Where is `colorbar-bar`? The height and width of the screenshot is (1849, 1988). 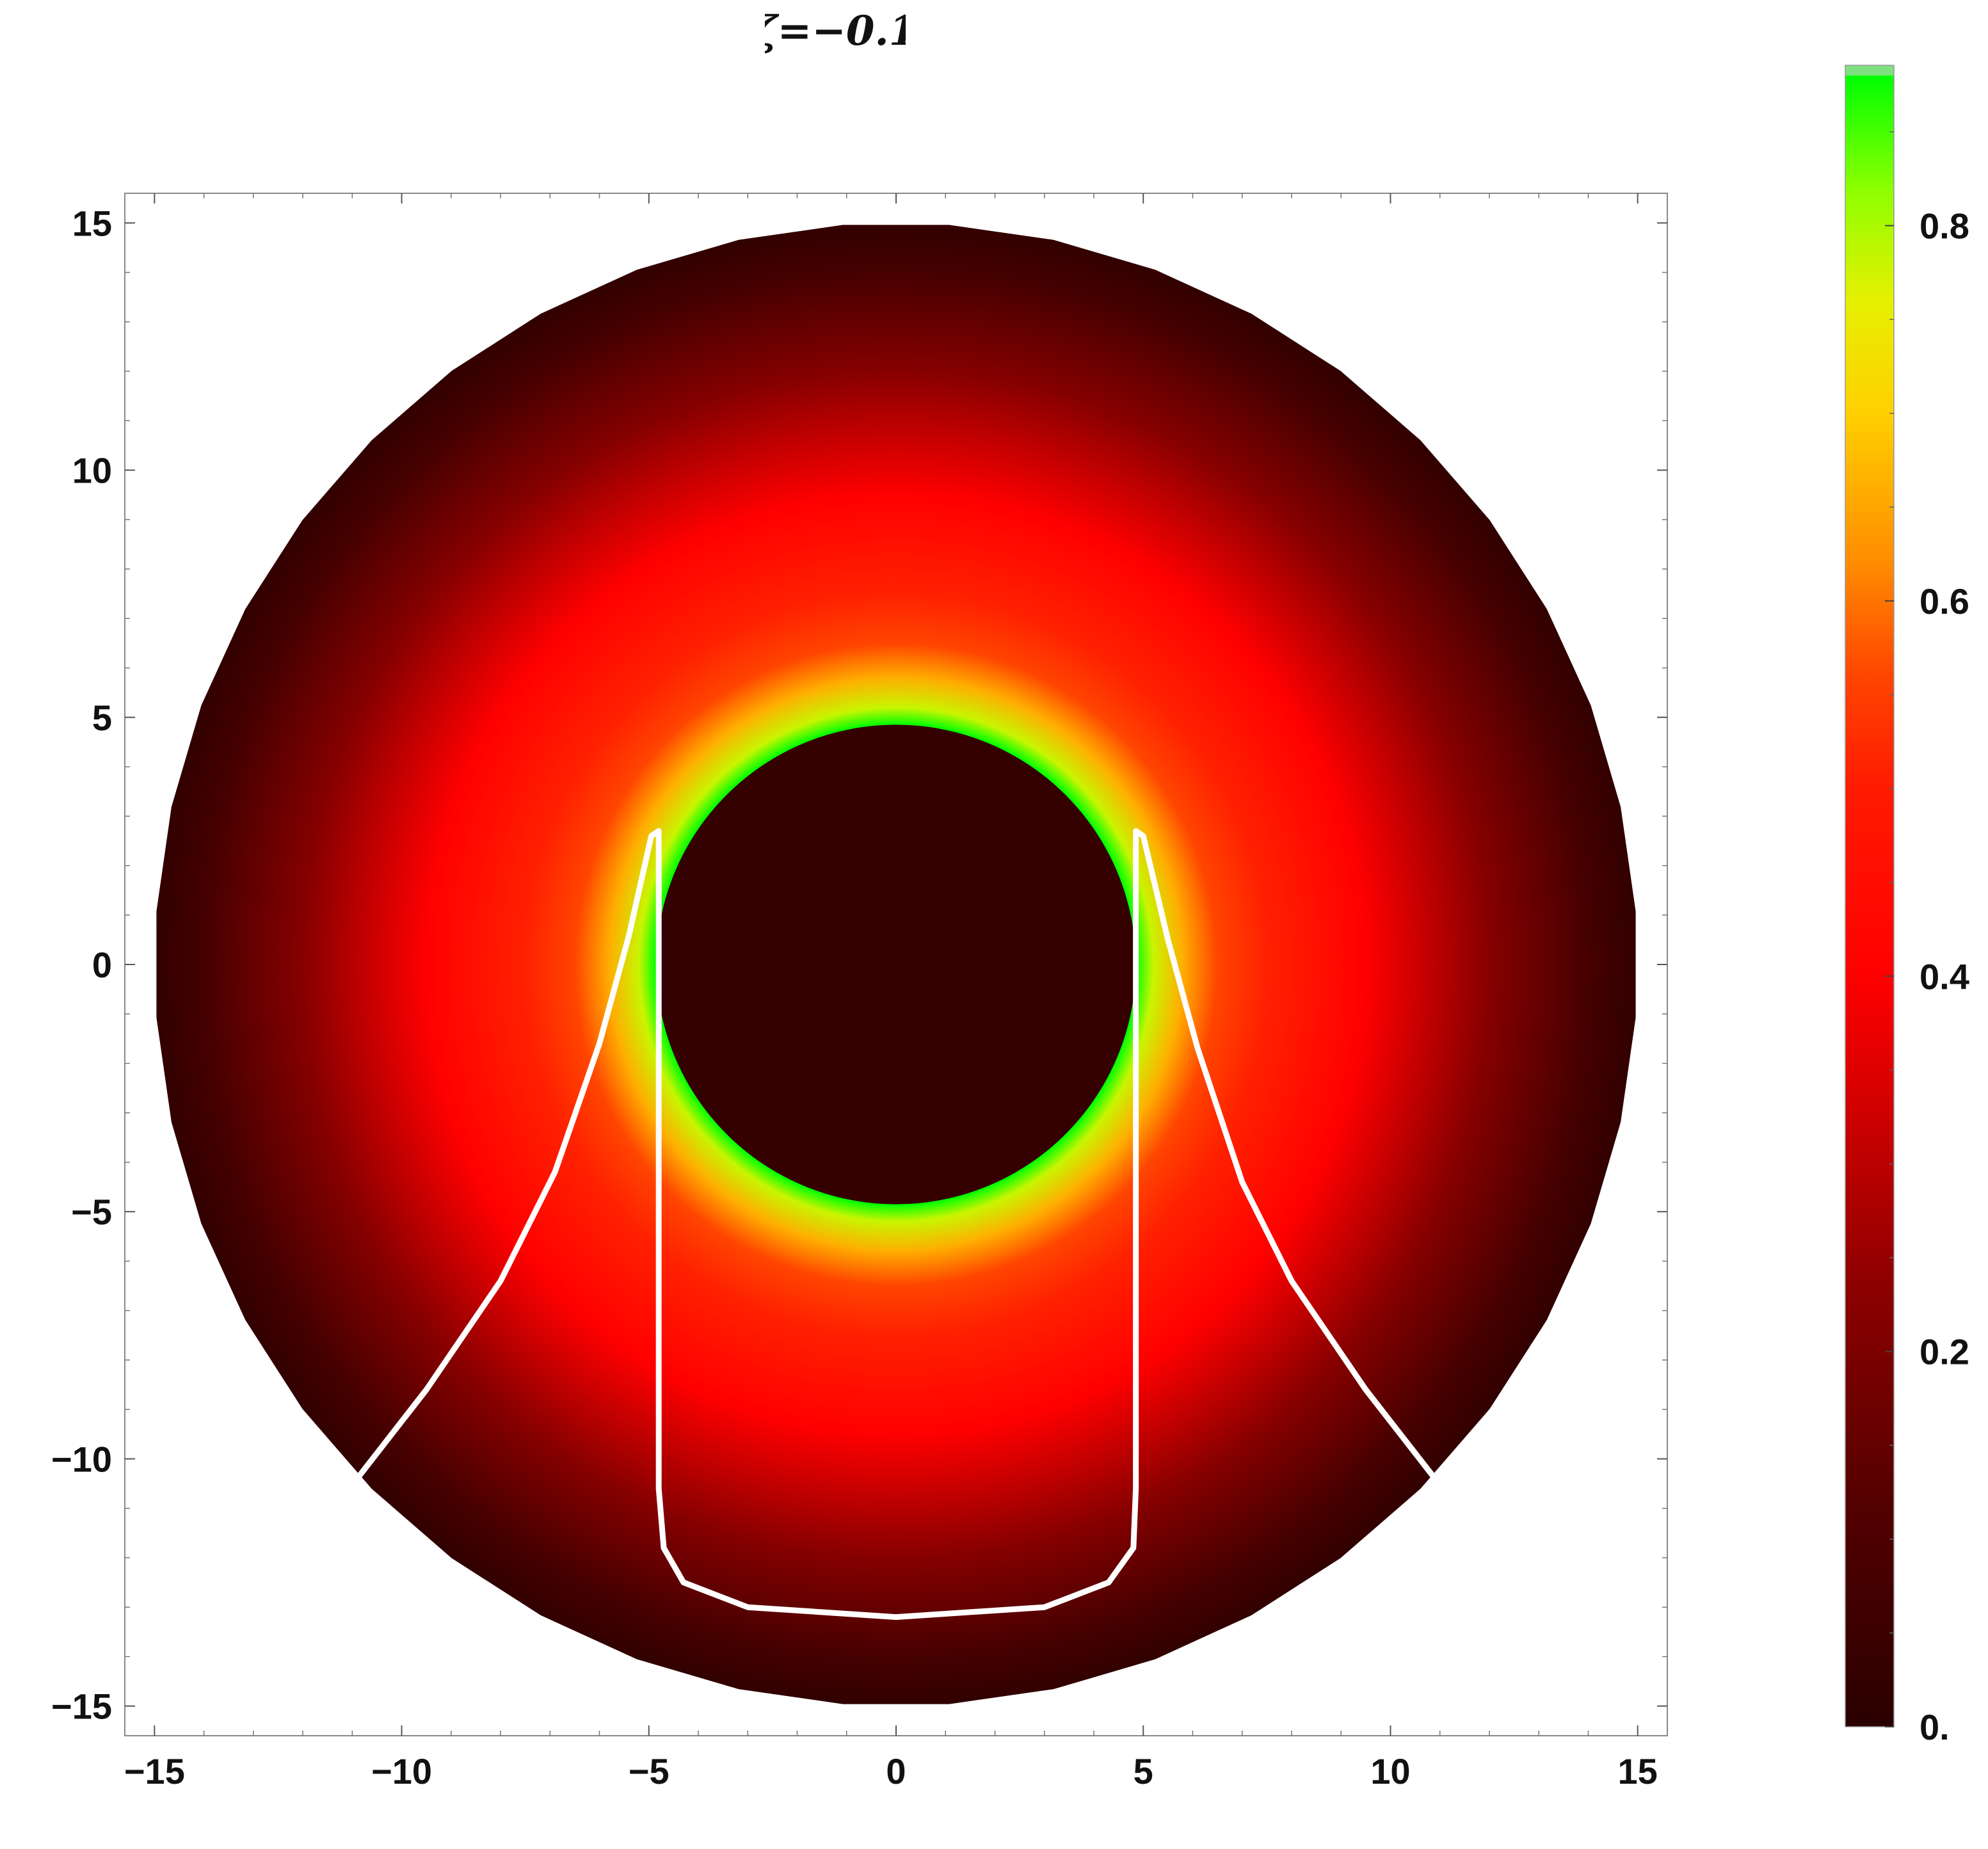 colorbar-bar is located at coordinates (1869, 901).